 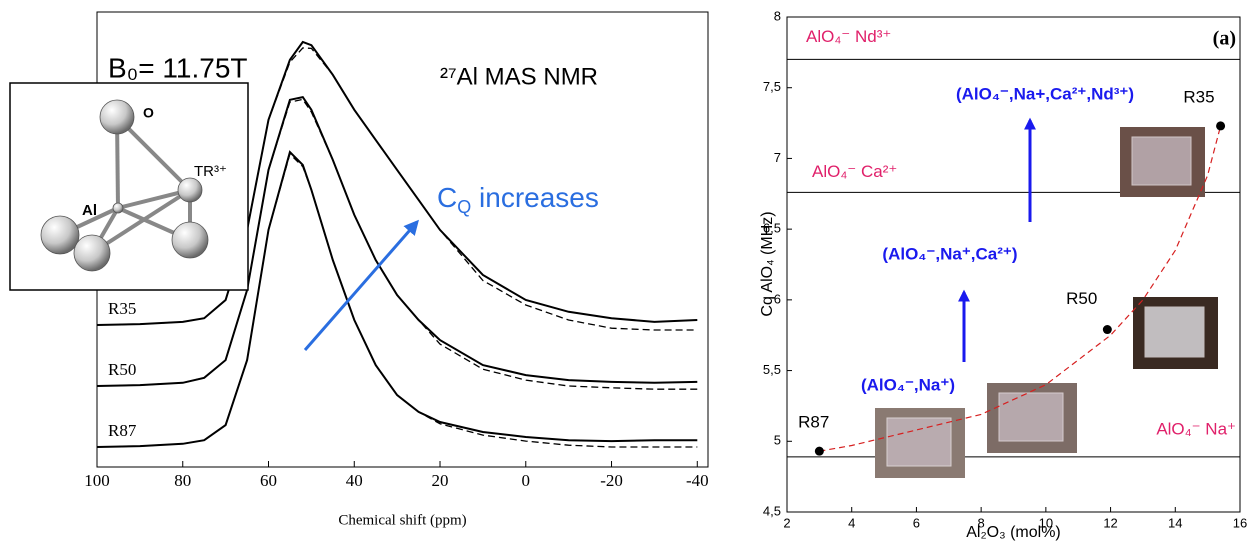 I want to click on series-label: R50, so click(x=122, y=369).